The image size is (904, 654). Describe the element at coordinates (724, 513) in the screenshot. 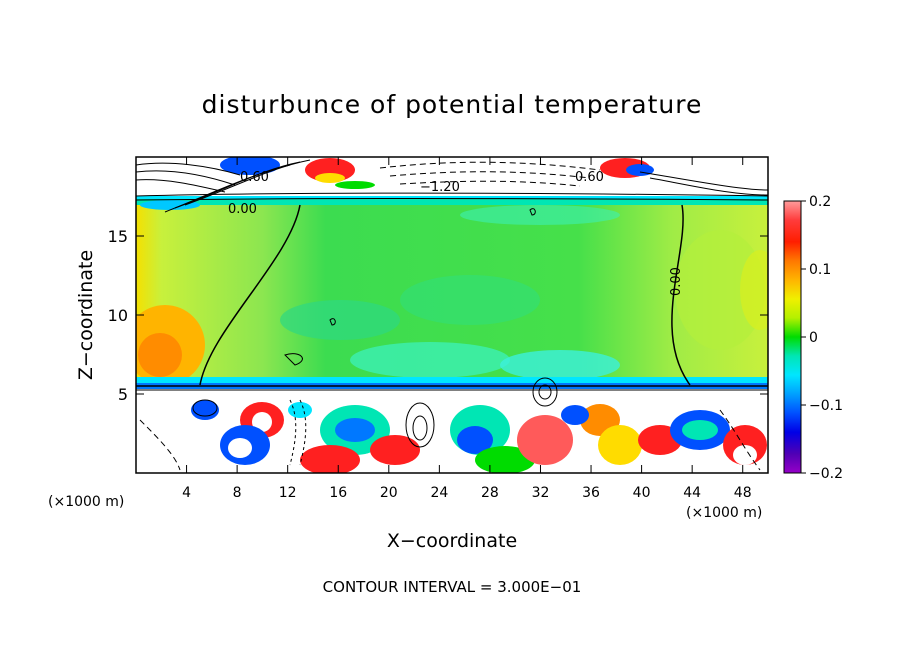

I see `x-unit-label: (×1000 m)` at that location.